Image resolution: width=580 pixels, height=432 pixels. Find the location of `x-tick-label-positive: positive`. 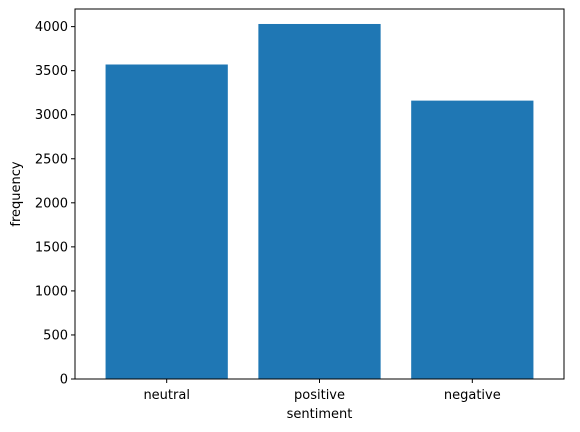

x-tick-label-positive: positive is located at coordinates (319, 395).